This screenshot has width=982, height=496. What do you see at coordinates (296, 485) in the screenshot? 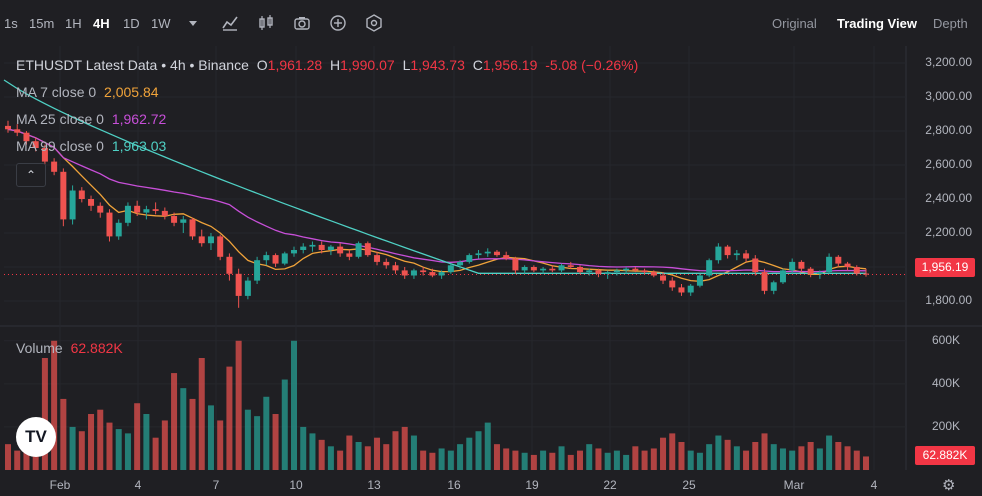
I see `time-axis-label: 10` at bounding box center [296, 485].